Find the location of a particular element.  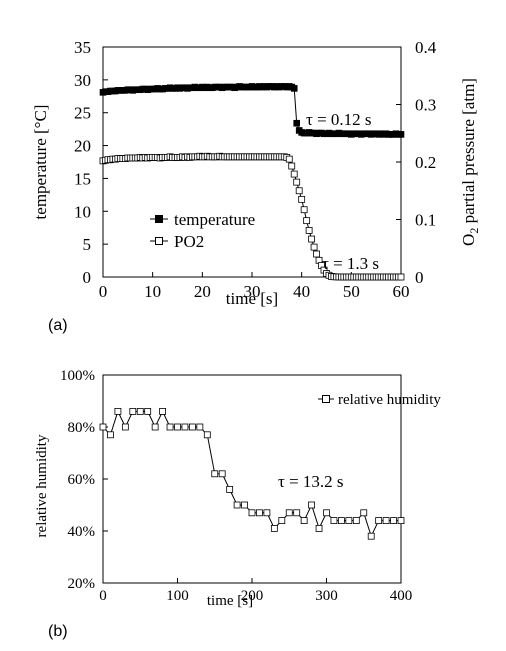

x-axis-ticks: 0 100 200 300 400 is located at coordinates (255, 591).